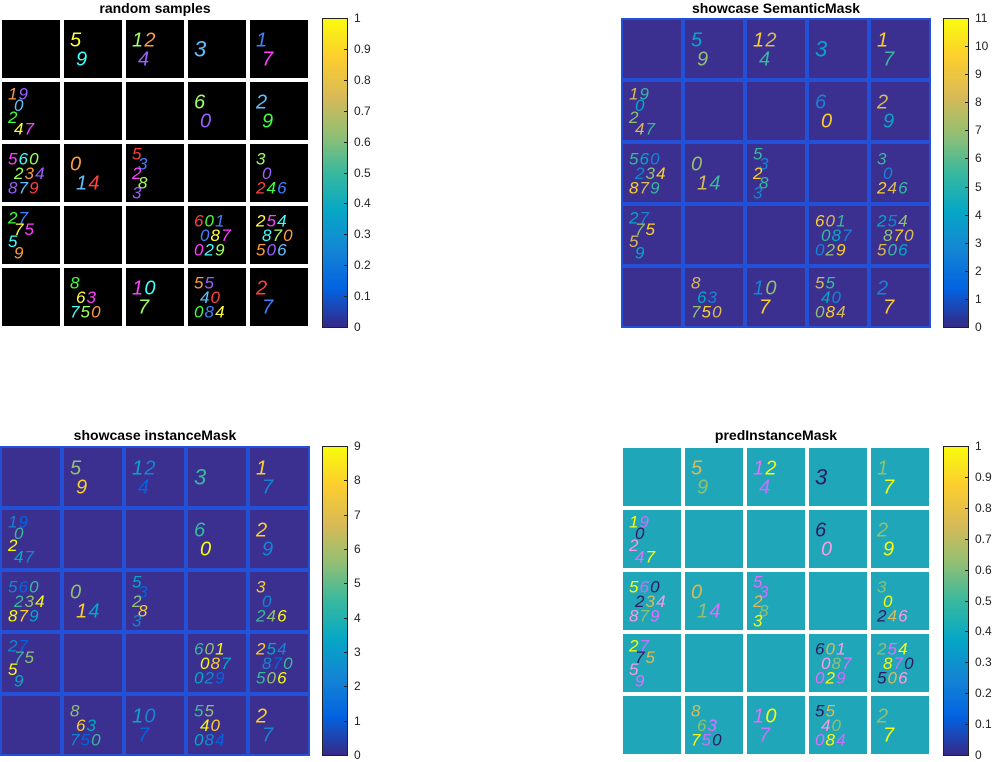 Image resolution: width=994 pixels, height=762 pixels. I want to click on cell-r1-c0, so click(31, 539).